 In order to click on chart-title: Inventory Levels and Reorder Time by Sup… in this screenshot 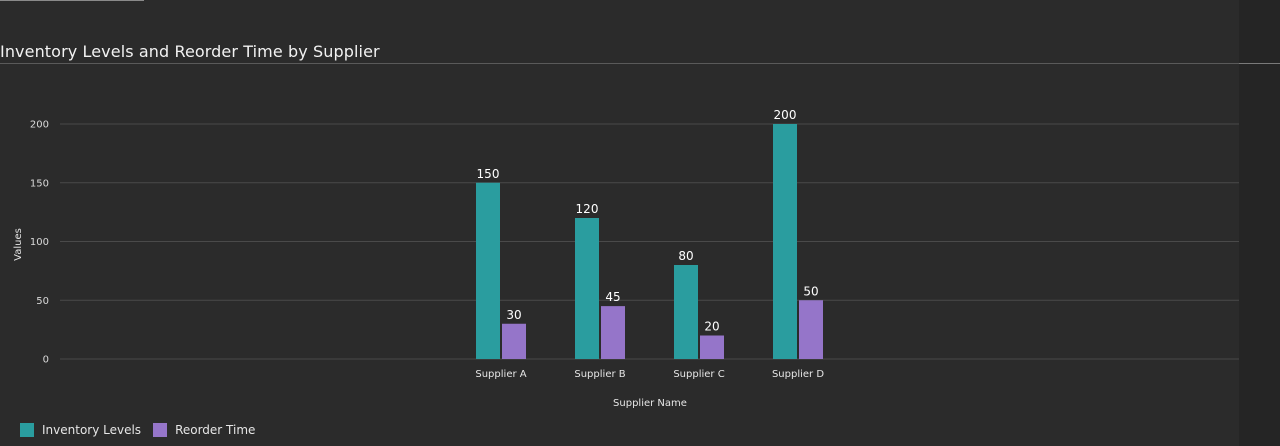, I will do `click(190, 51)`.